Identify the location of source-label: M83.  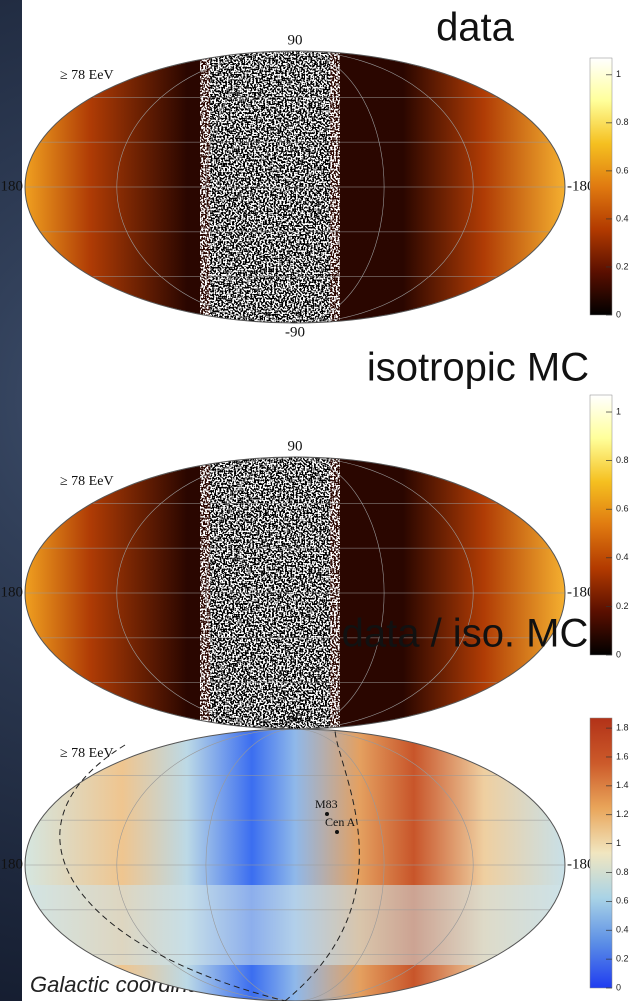
(326, 804).